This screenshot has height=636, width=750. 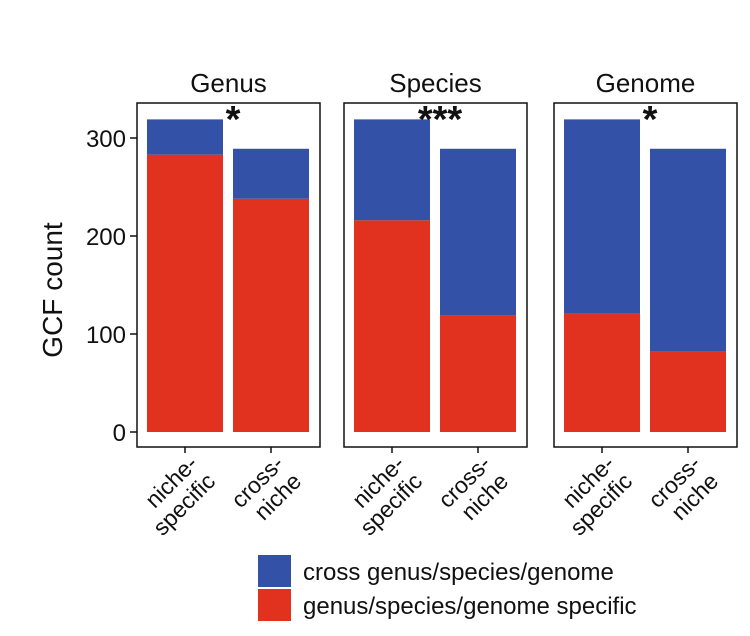 I want to click on legend-swatch-cross, so click(x=274, y=571).